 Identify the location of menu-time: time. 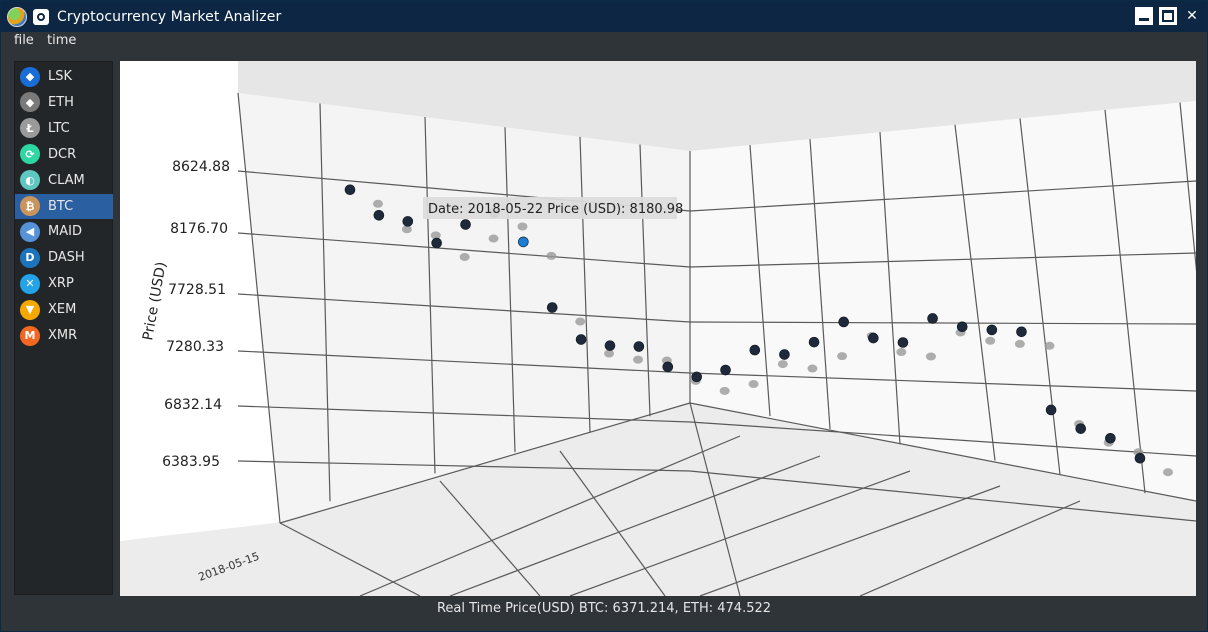
(62, 40).